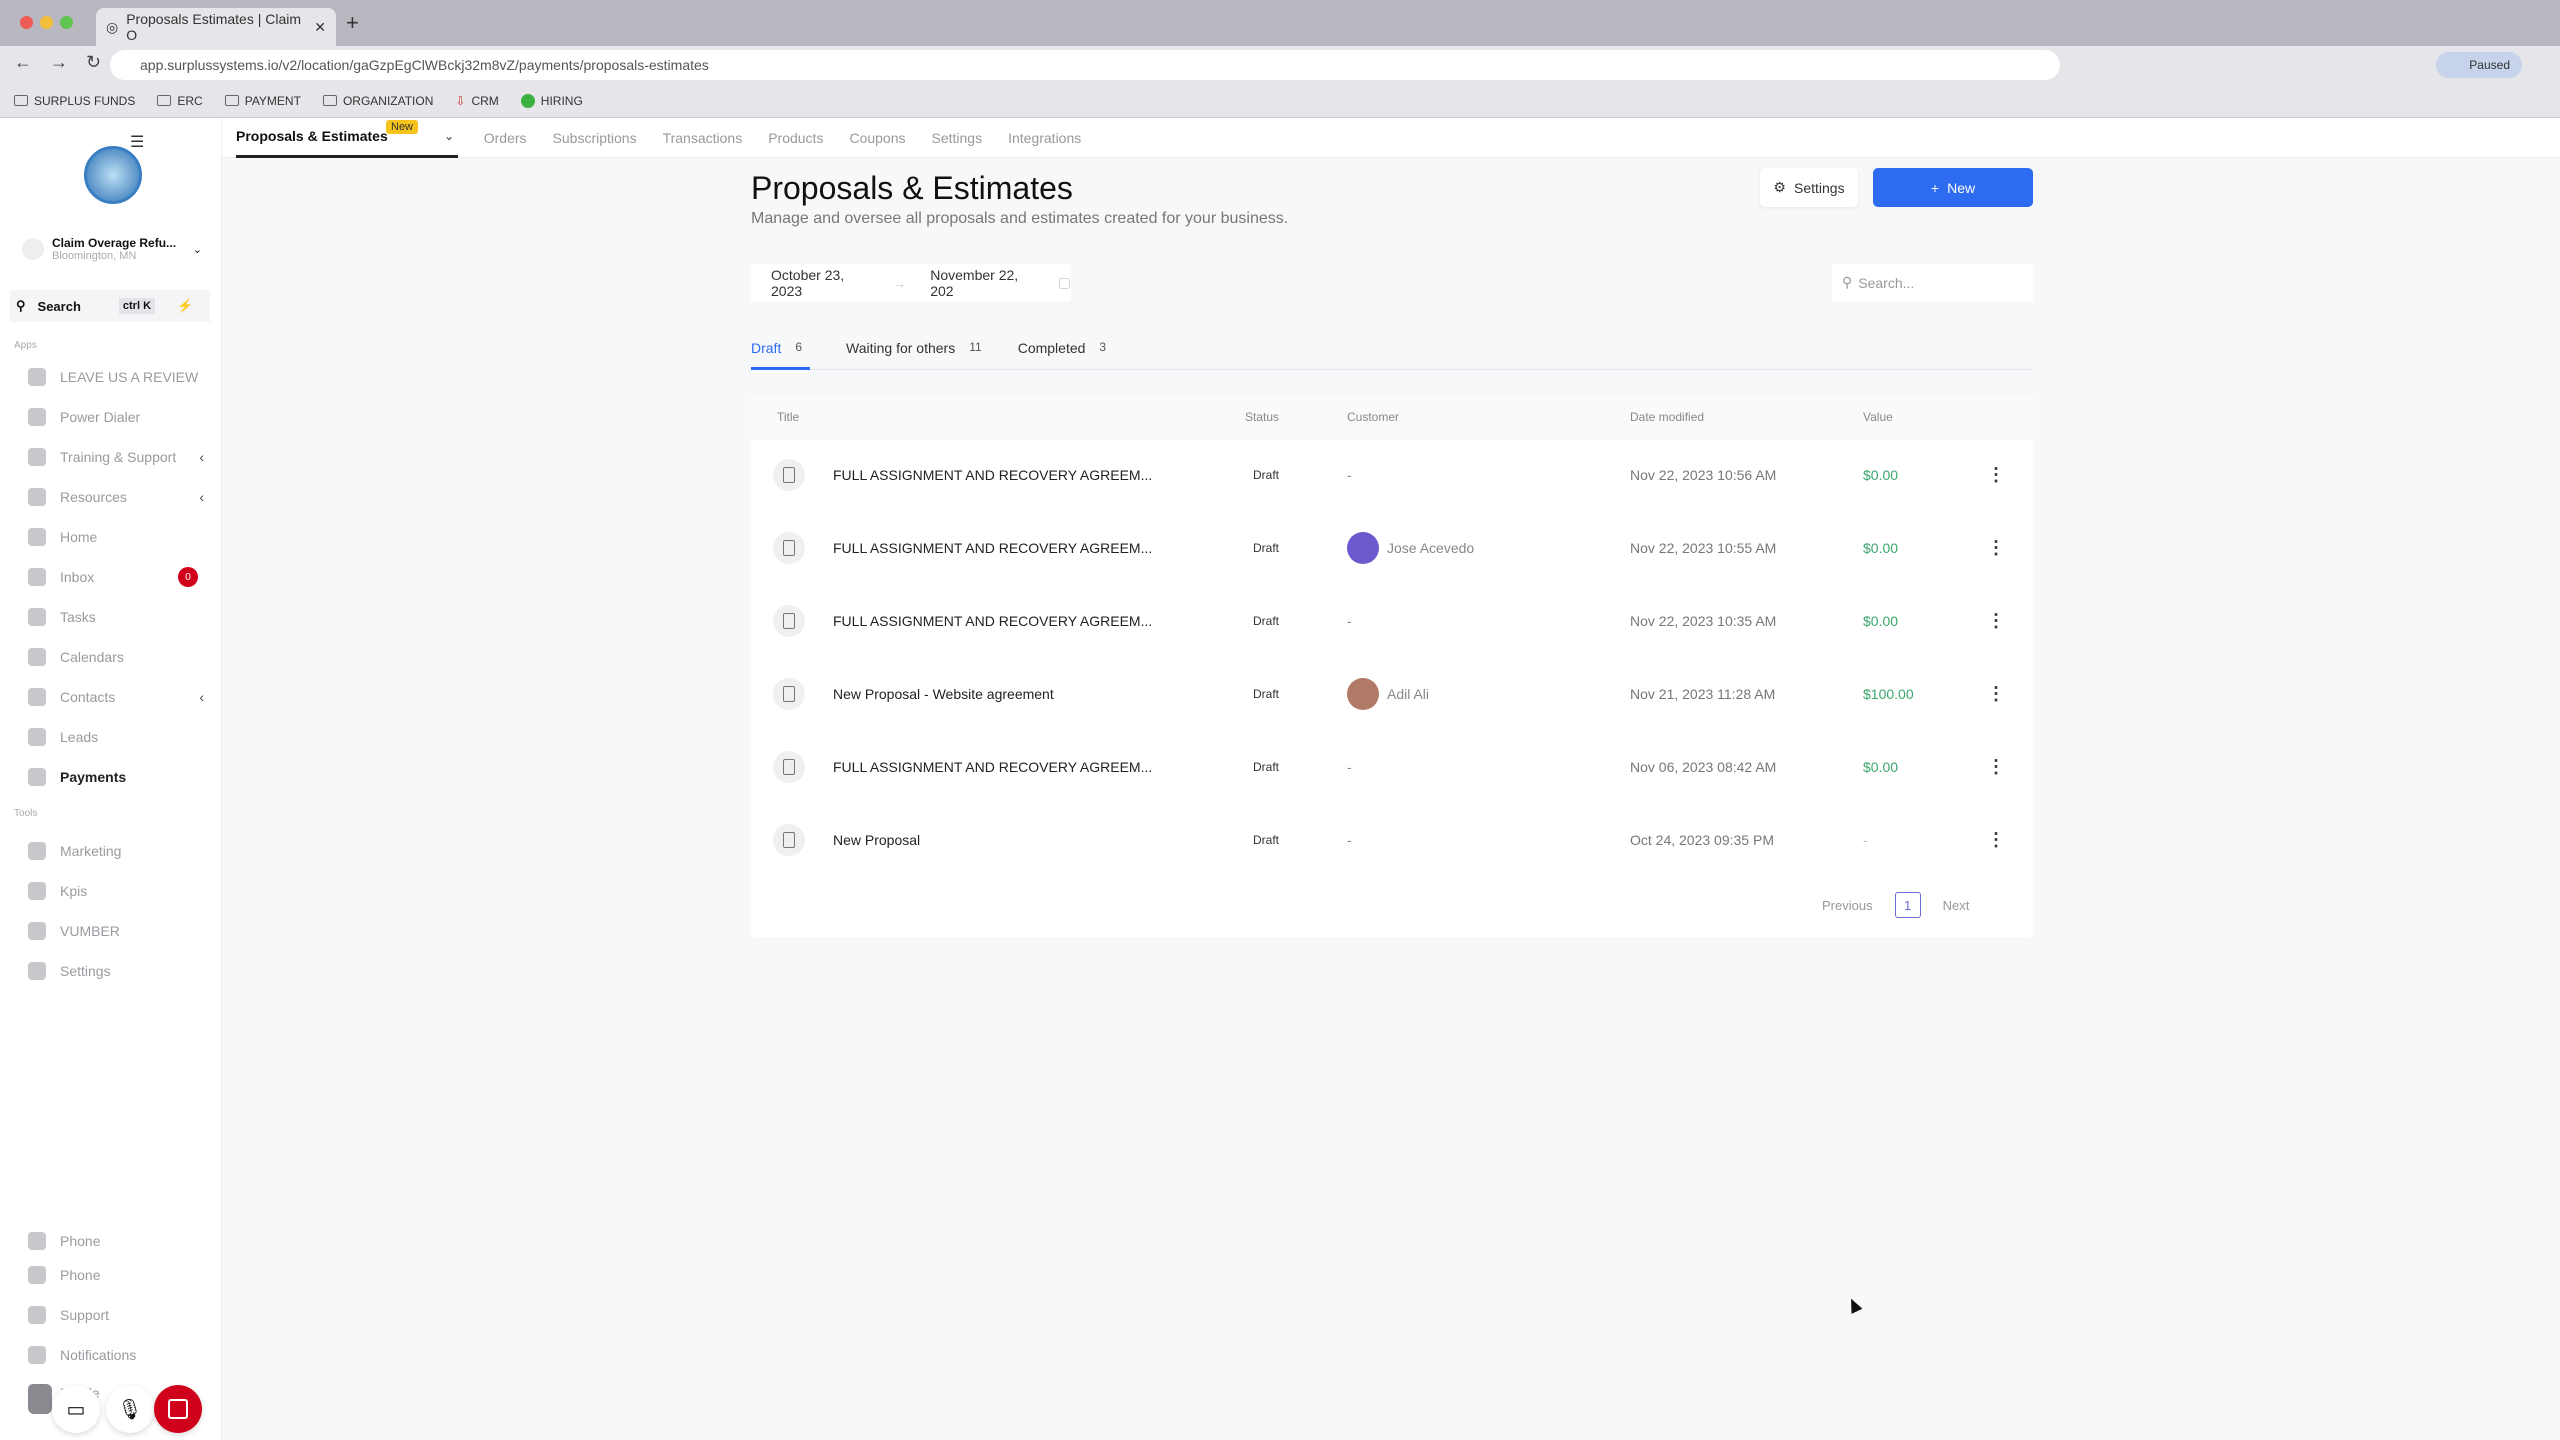  Describe the element at coordinates (527, 100) in the screenshot. I see `upwork-icon` at that location.